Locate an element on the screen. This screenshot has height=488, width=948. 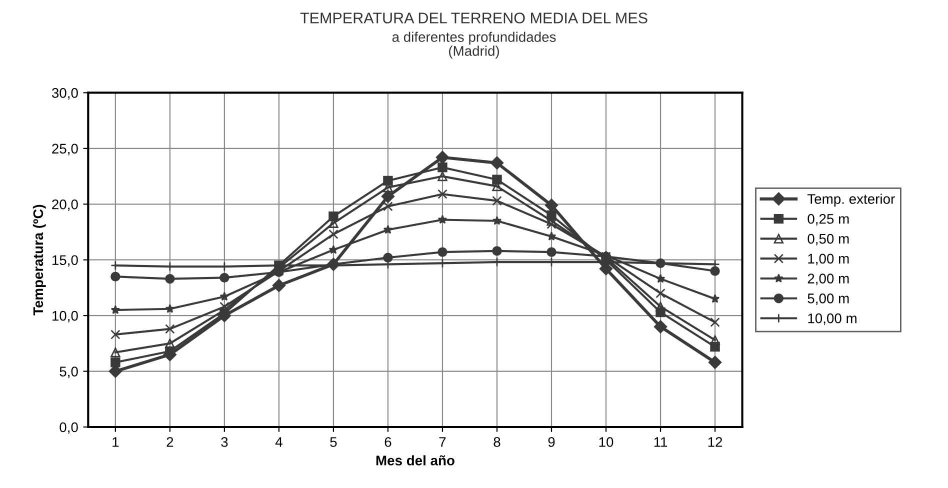
x-tick-label: 10 is located at coordinates (606, 442).